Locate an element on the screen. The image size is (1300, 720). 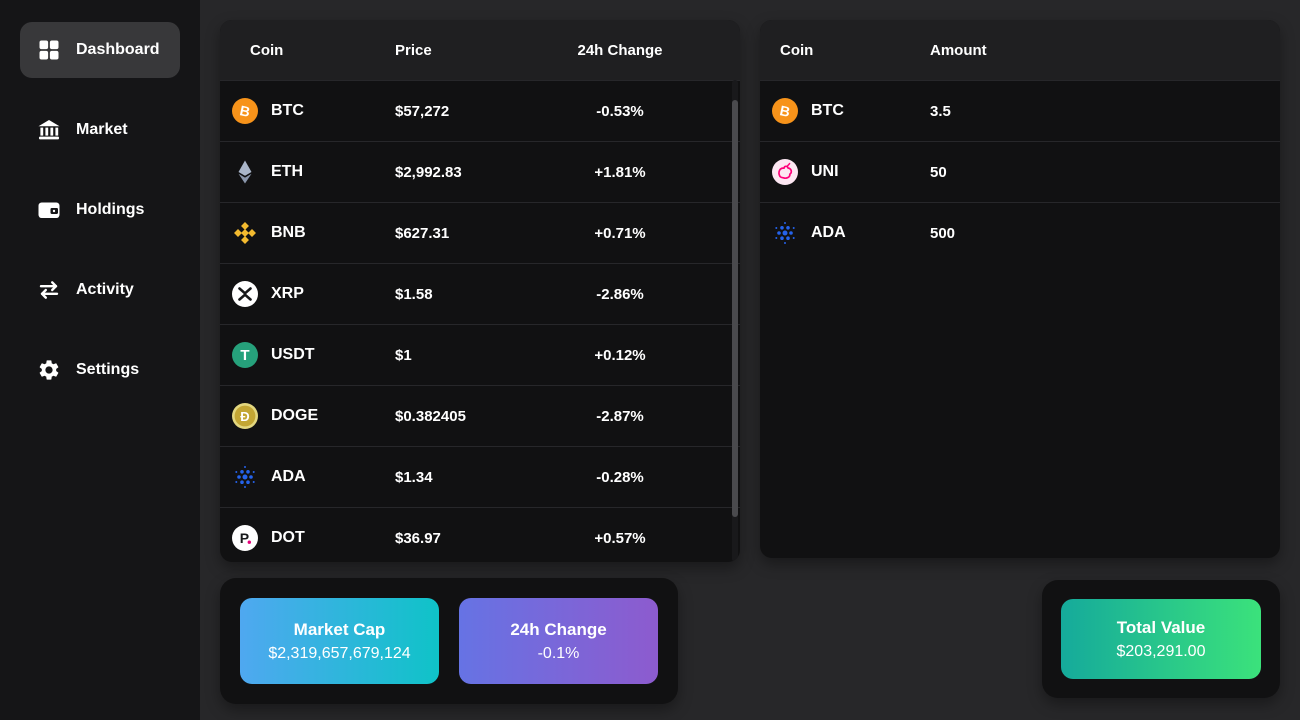
table-row: T USDT $1 +0.12% is located at coordinates (480, 354).